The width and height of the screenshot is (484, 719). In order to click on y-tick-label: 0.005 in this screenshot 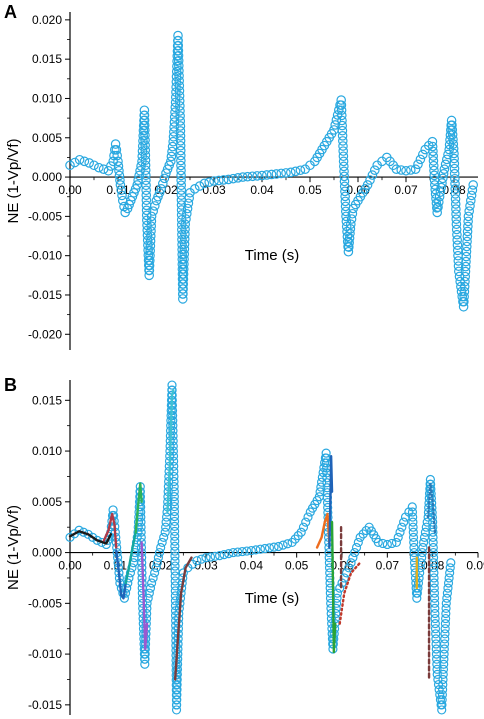, I will do `click(47, 138)`.